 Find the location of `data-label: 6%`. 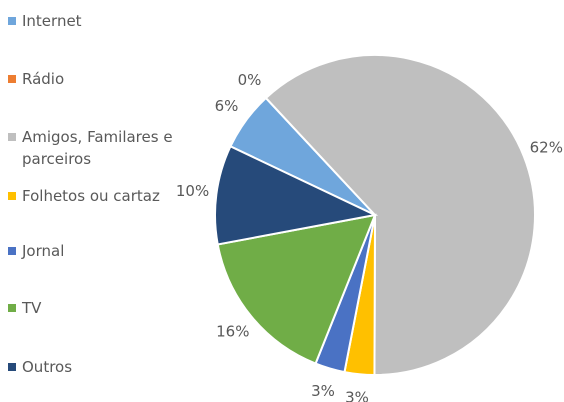

data-label: 6% is located at coordinates (227, 106).